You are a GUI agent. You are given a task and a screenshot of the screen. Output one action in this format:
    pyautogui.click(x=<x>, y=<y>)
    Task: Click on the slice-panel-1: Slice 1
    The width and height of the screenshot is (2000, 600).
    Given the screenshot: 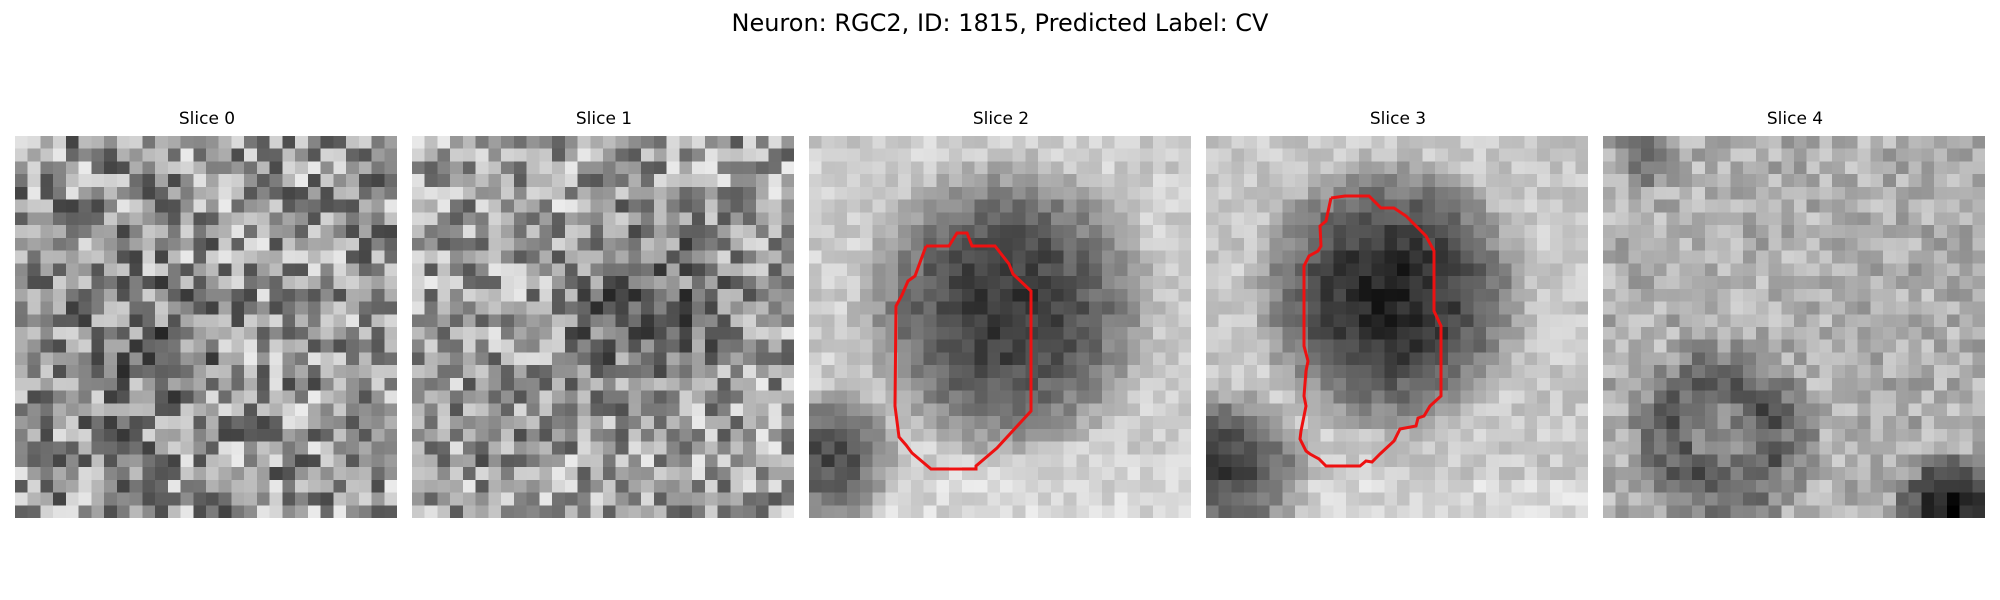 What is the action you would take?
    pyautogui.click(x=604, y=313)
    